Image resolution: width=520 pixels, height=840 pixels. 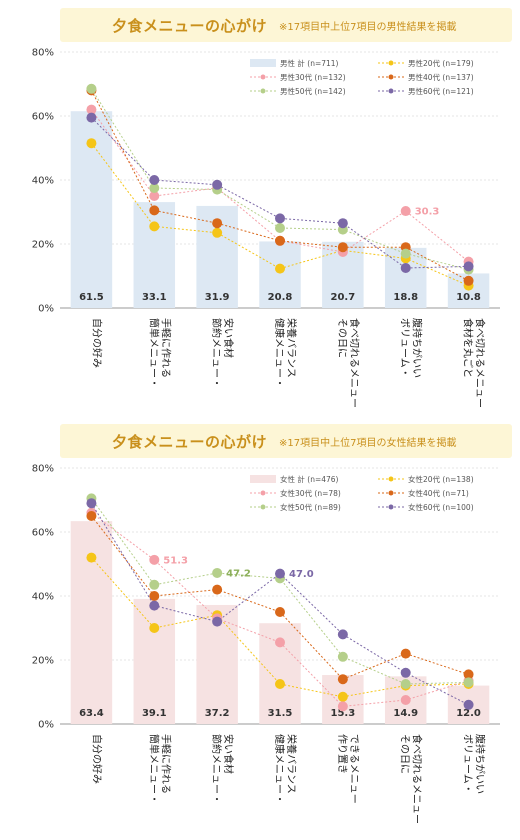 What do you see at coordinates (190, 25) in the screenshot?
I see `chart1-title: 夕食メニューの心がけ` at bounding box center [190, 25].